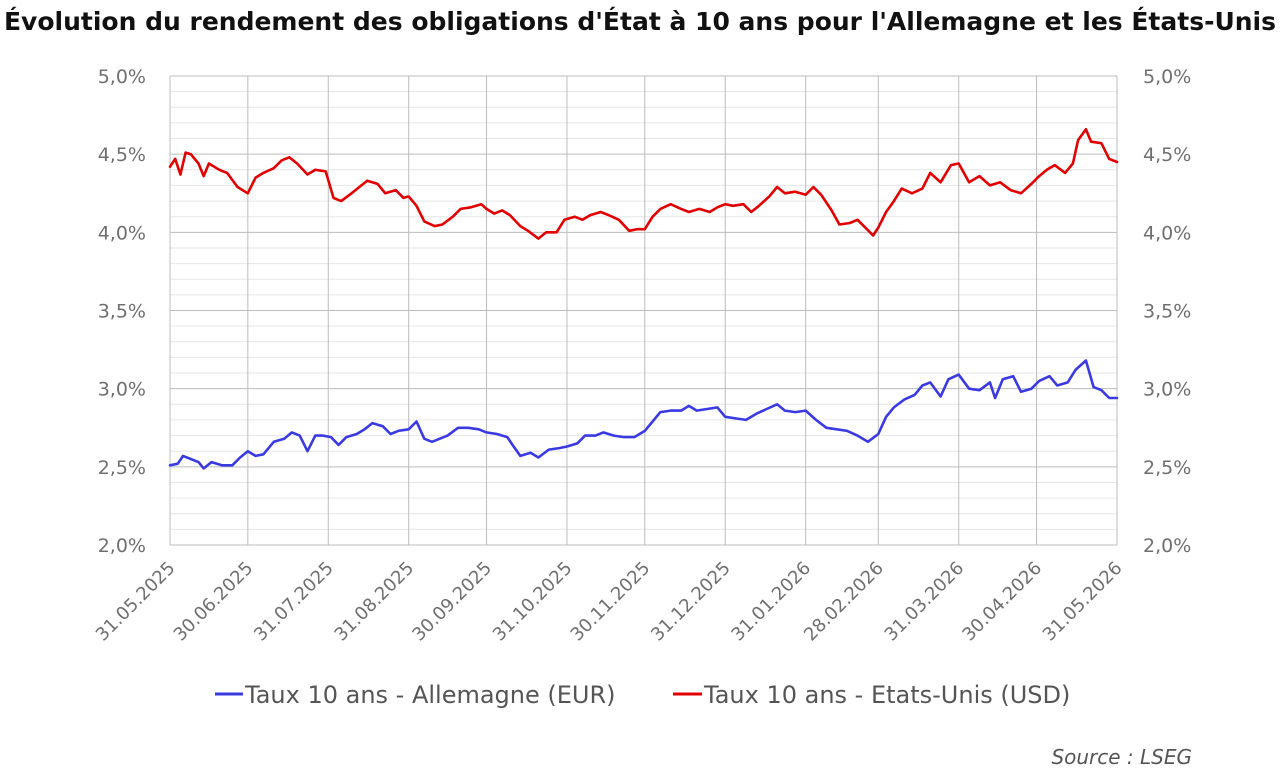 This screenshot has width=1281, height=774. What do you see at coordinates (214, 602) in the screenshot?
I see `x-tick-label: 30.06.2025` at bounding box center [214, 602].